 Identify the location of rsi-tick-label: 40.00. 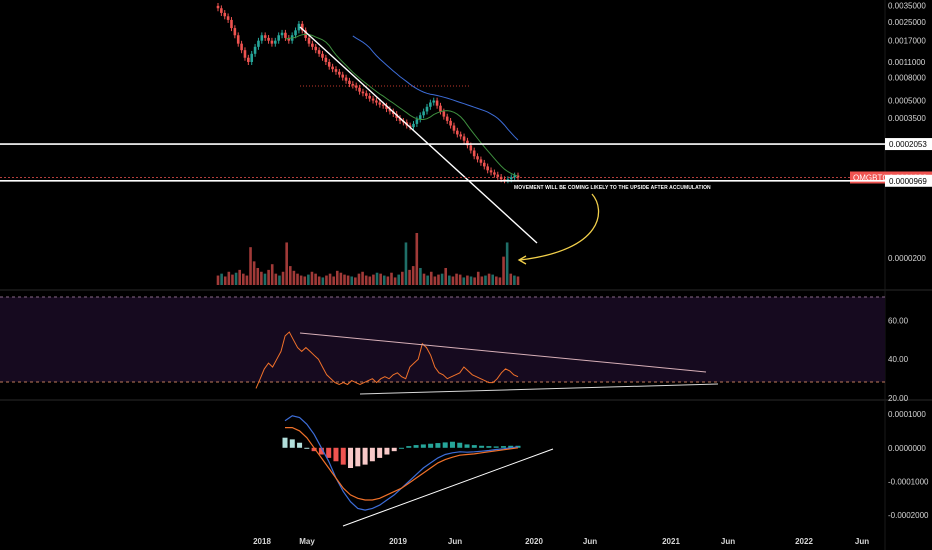
(898, 359).